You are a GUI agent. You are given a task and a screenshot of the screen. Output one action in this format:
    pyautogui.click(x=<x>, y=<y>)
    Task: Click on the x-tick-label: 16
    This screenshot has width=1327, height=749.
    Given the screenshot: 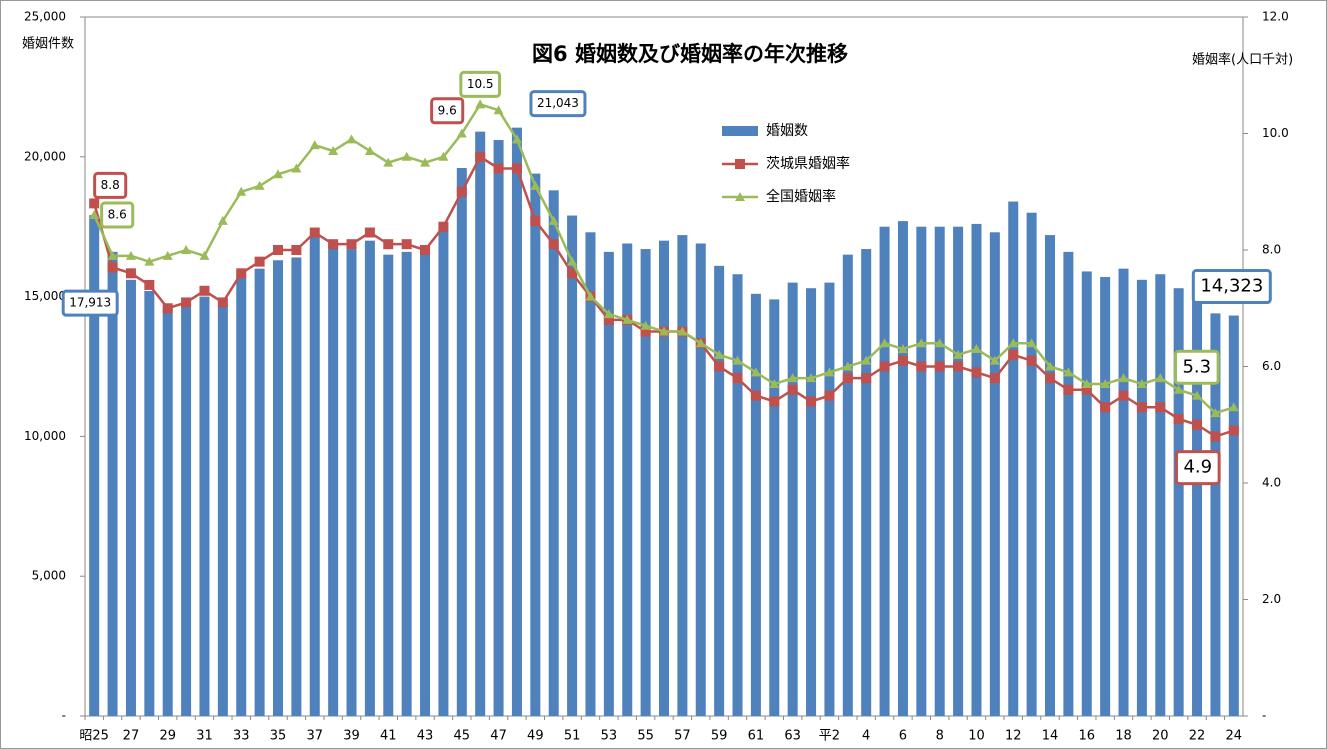 What is the action you would take?
    pyautogui.click(x=1086, y=736)
    